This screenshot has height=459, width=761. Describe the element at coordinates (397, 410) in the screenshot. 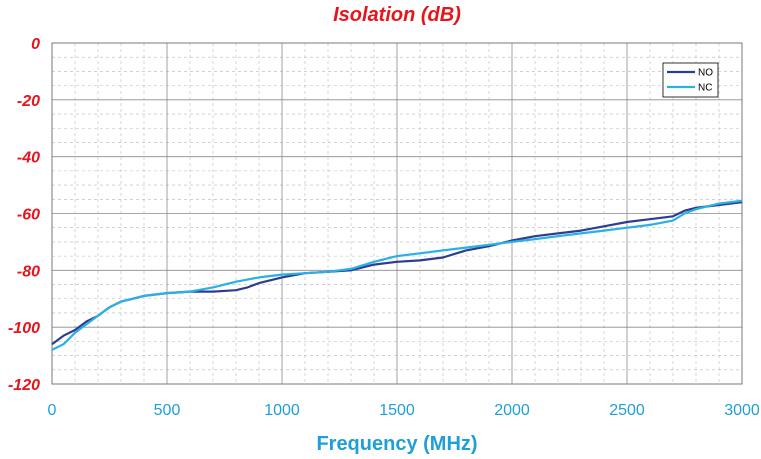

I see `x-tick-label: 1500` at that location.